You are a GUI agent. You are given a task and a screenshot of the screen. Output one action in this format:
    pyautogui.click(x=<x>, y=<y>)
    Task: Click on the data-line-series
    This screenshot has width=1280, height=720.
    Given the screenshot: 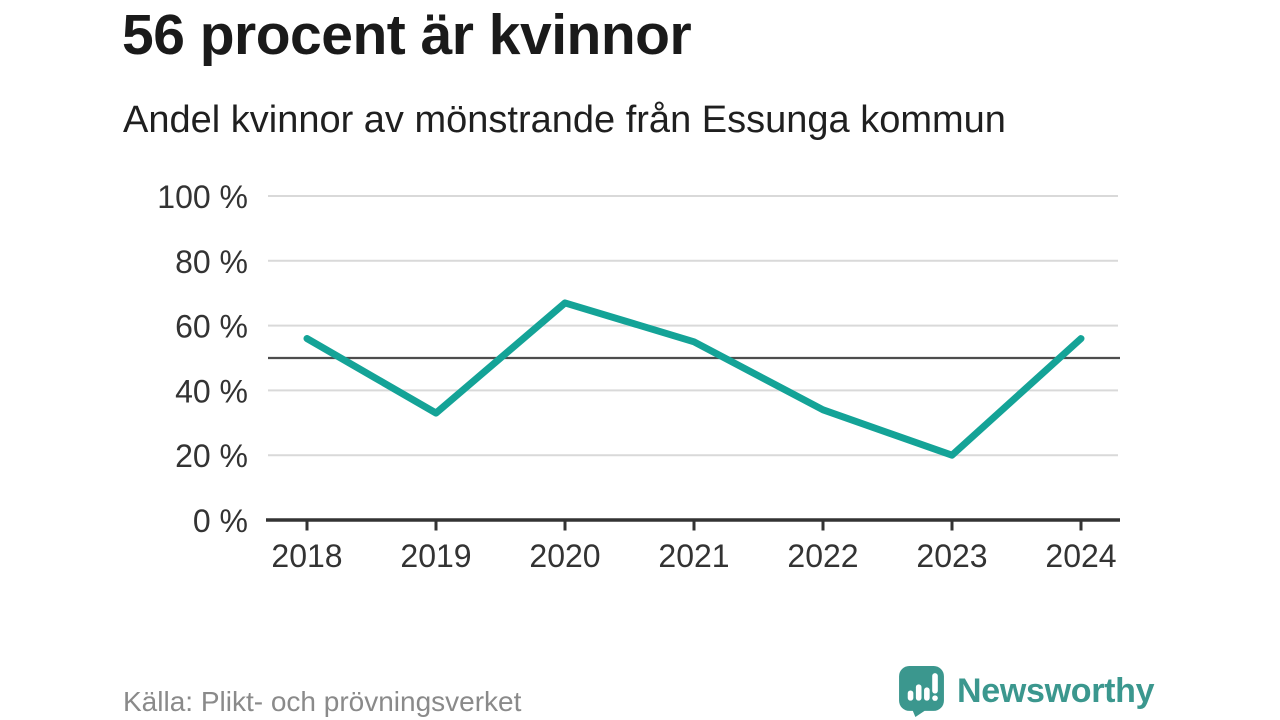 What is the action you would take?
    pyautogui.click(x=694, y=379)
    